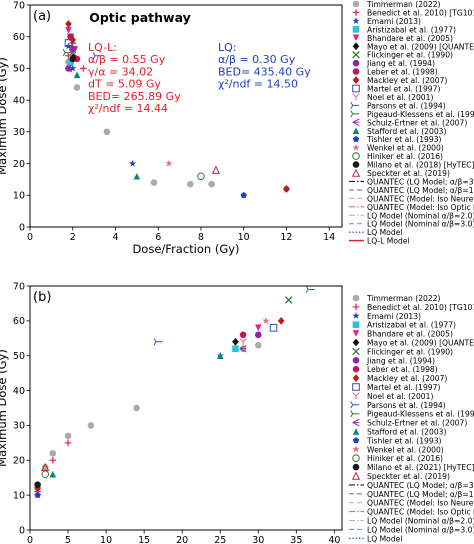 The width and height of the screenshot is (474, 544). Describe the element at coordinates (257, 59) in the screenshot. I see `lq-annotation: α/β = 0.30 Gy` at that location.